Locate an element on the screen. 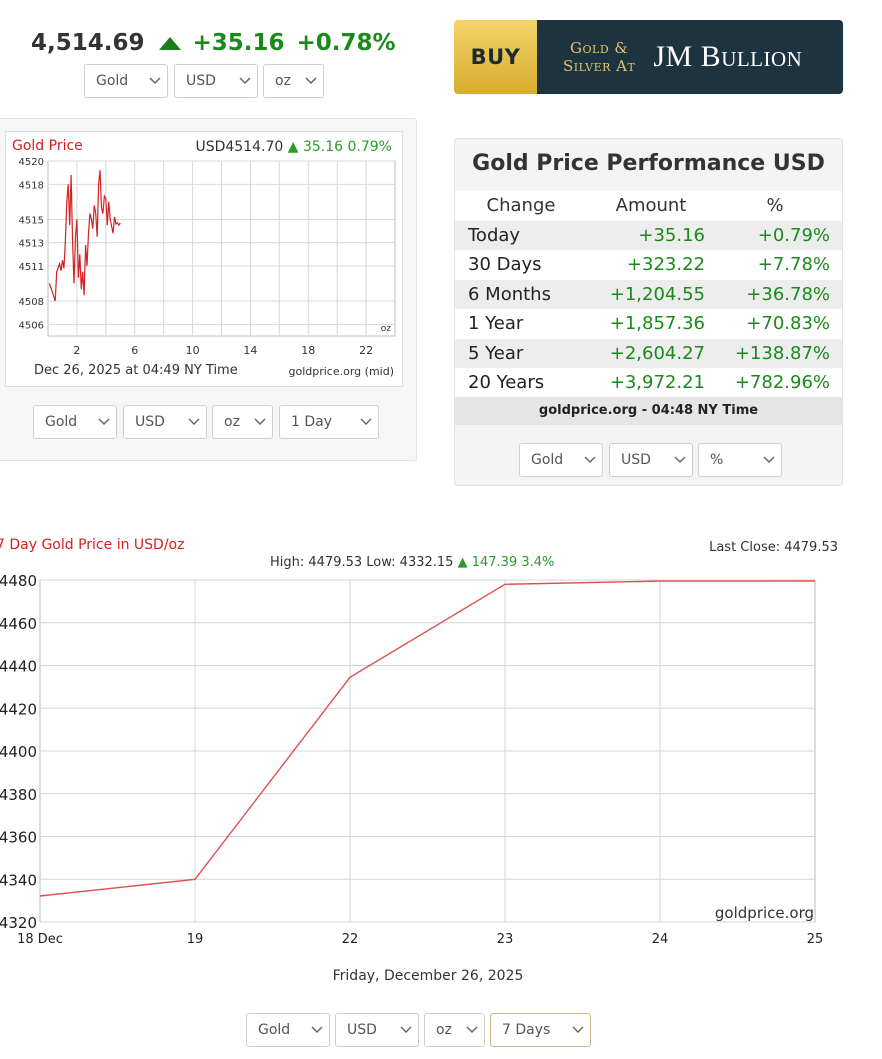 The width and height of the screenshot is (882, 1059). row-percent: +782.96% is located at coordinates (782, 383).